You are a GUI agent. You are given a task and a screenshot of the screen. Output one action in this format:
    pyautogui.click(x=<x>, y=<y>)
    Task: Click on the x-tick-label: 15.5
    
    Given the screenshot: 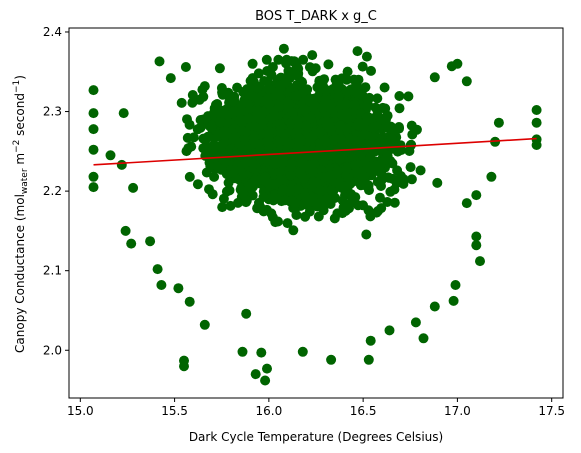 What is the action you would take?
    pyautogui.click(x=174, y=411)
    